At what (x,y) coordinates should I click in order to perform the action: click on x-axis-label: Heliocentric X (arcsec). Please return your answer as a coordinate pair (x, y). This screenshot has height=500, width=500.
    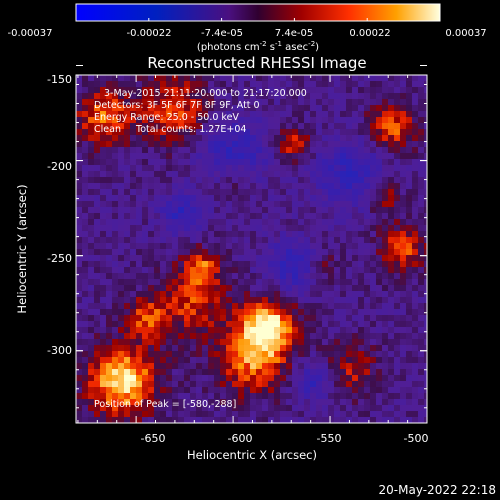
    Looking at the image, I should click on (252, 455).